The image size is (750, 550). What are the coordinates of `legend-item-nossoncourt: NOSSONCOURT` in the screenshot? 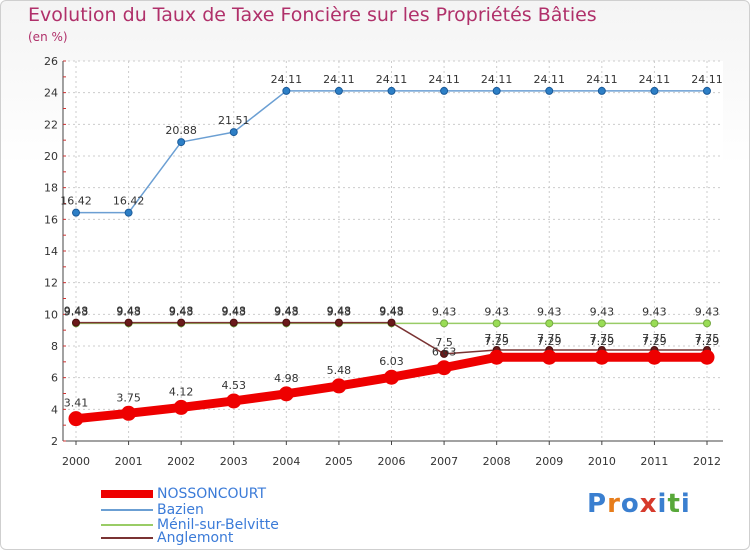 It's located at (183, 494).